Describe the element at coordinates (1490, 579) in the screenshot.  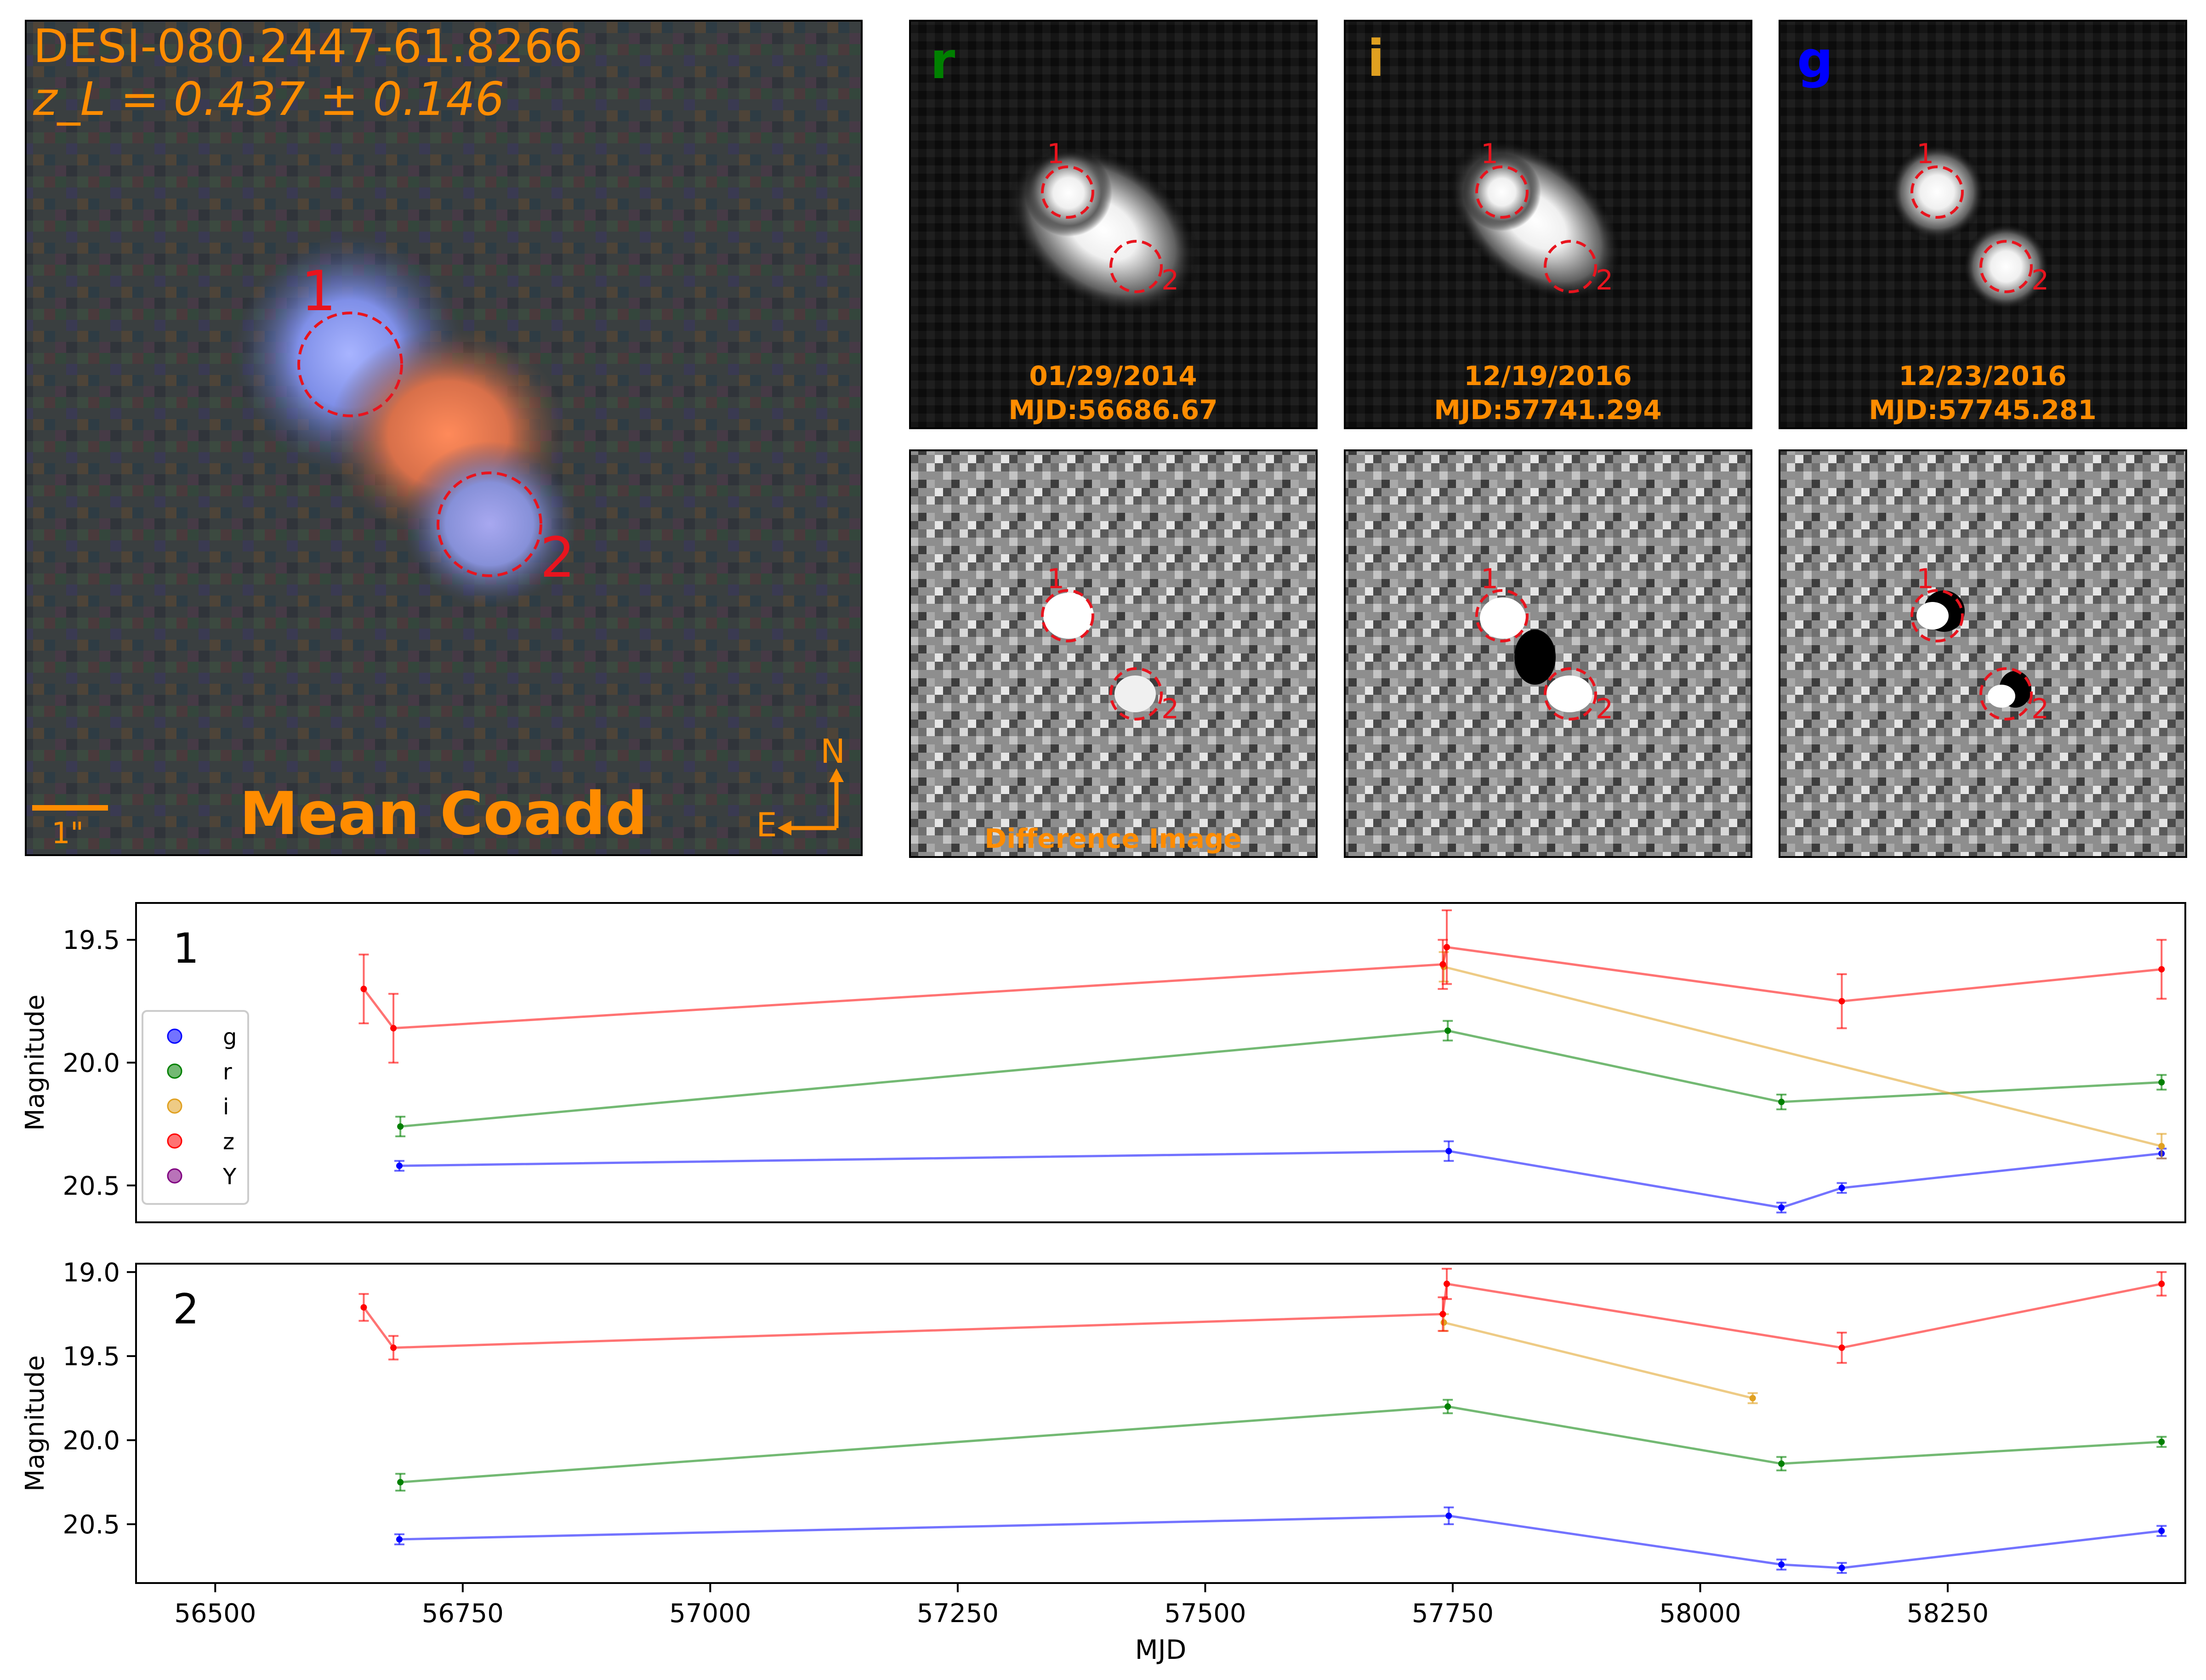
I see `diff-i-marker-label-1: 1` at that location.